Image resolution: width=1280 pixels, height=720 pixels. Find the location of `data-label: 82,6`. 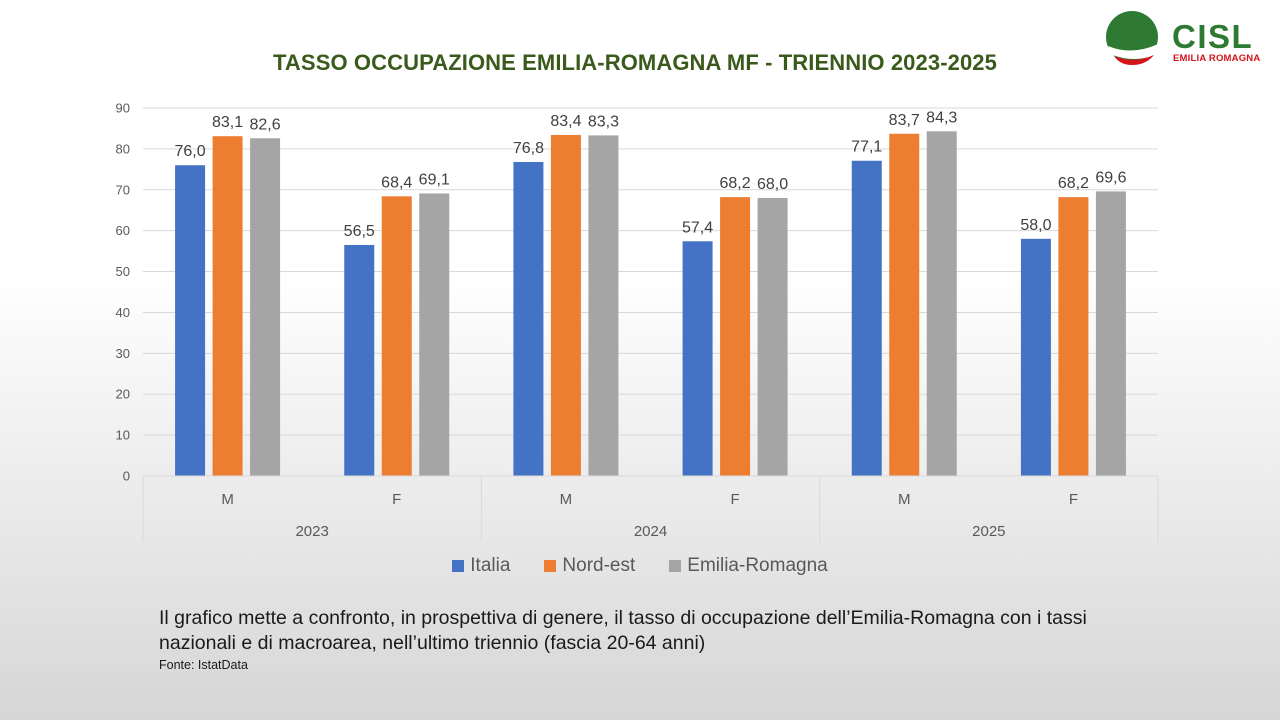

data-label: 82,6 is located at coordinates (265, 124).